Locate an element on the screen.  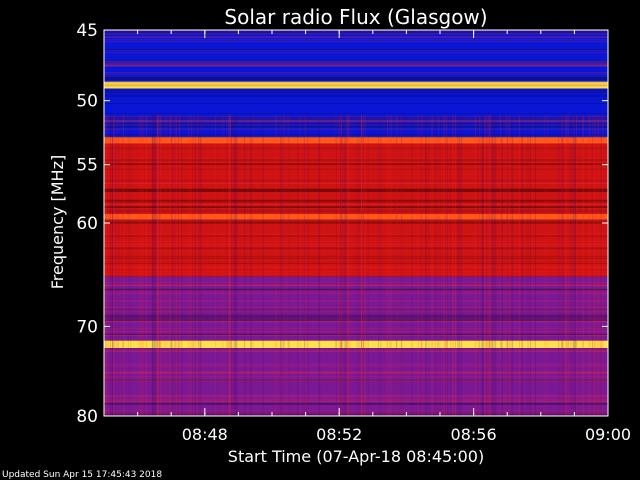
x-tick-label: 08:52 is located at coordinates (339, 434).